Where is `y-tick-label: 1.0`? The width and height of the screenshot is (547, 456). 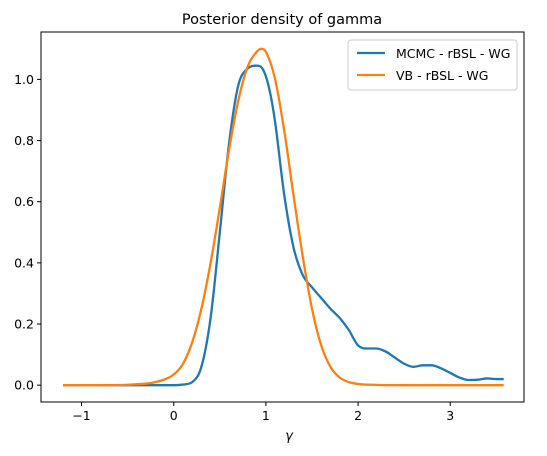
y-tick-label: 1.0 is located at coordinates (24, 79).